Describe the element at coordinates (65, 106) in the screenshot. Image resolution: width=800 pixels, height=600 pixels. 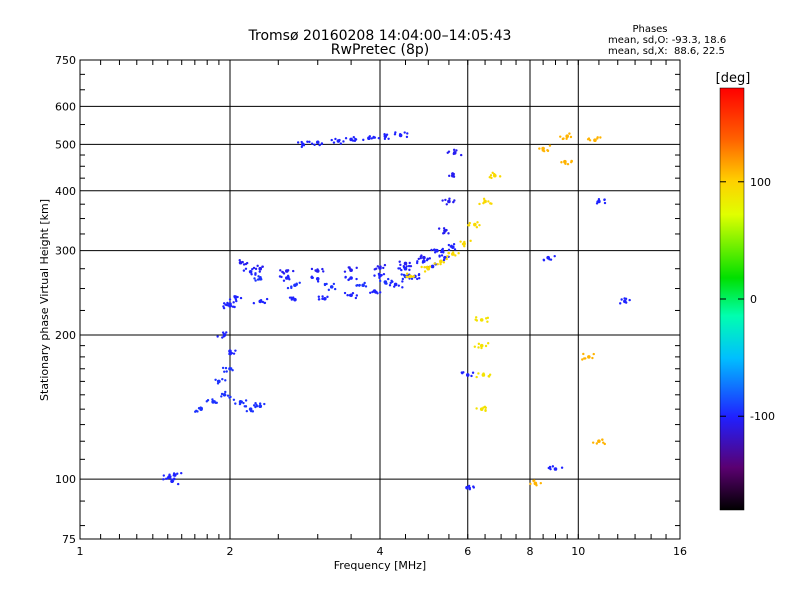
I see `y-tick-label: 600` at that location.